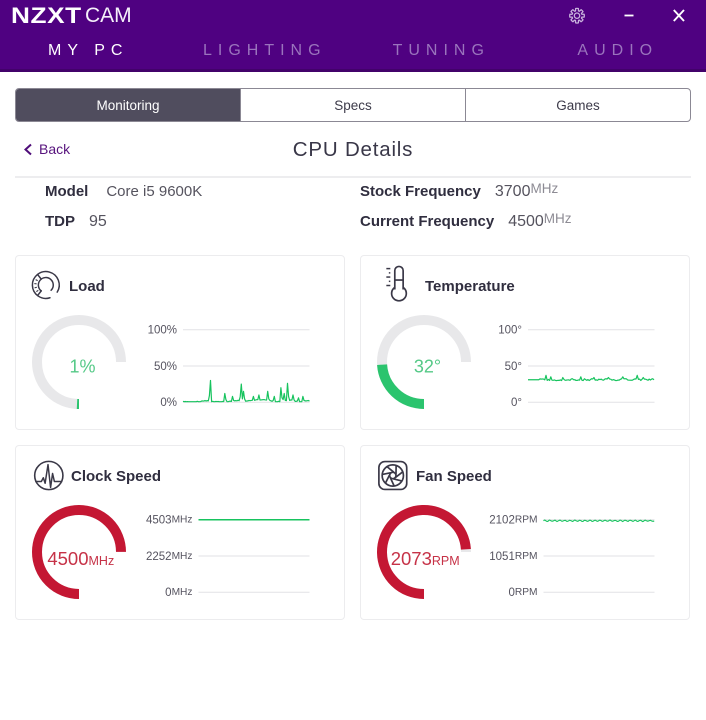 The height and width of the screenshot is (720, 706). Describe the element at coordinates (522, 593) in the screenshot. I see `svg-text: 0RPM` at that location.